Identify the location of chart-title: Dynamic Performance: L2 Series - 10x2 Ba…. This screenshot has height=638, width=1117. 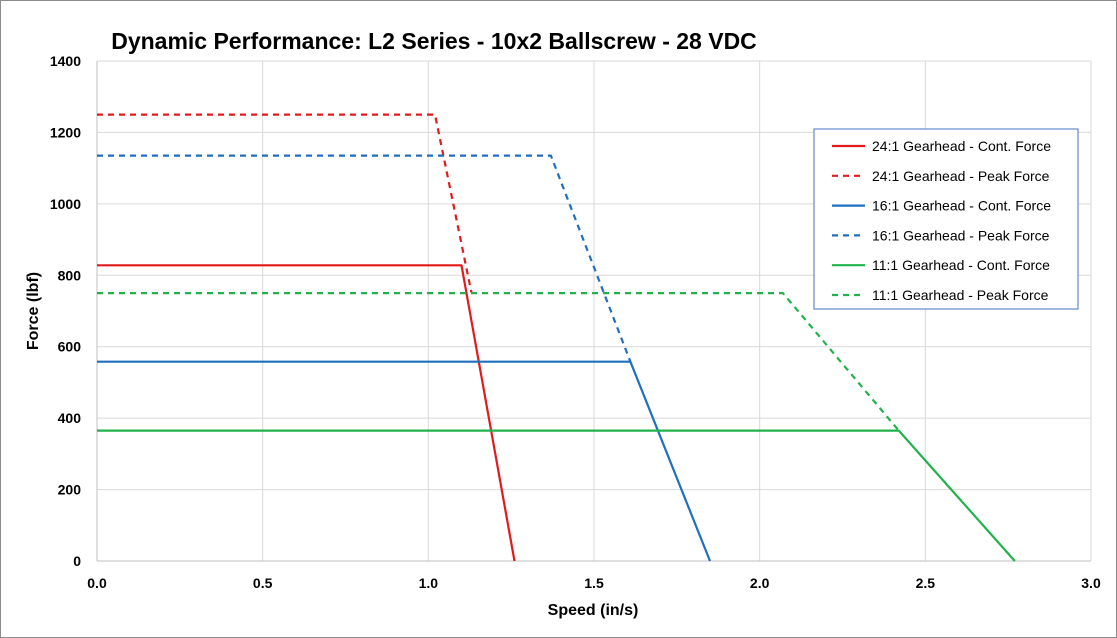
(434, 41).